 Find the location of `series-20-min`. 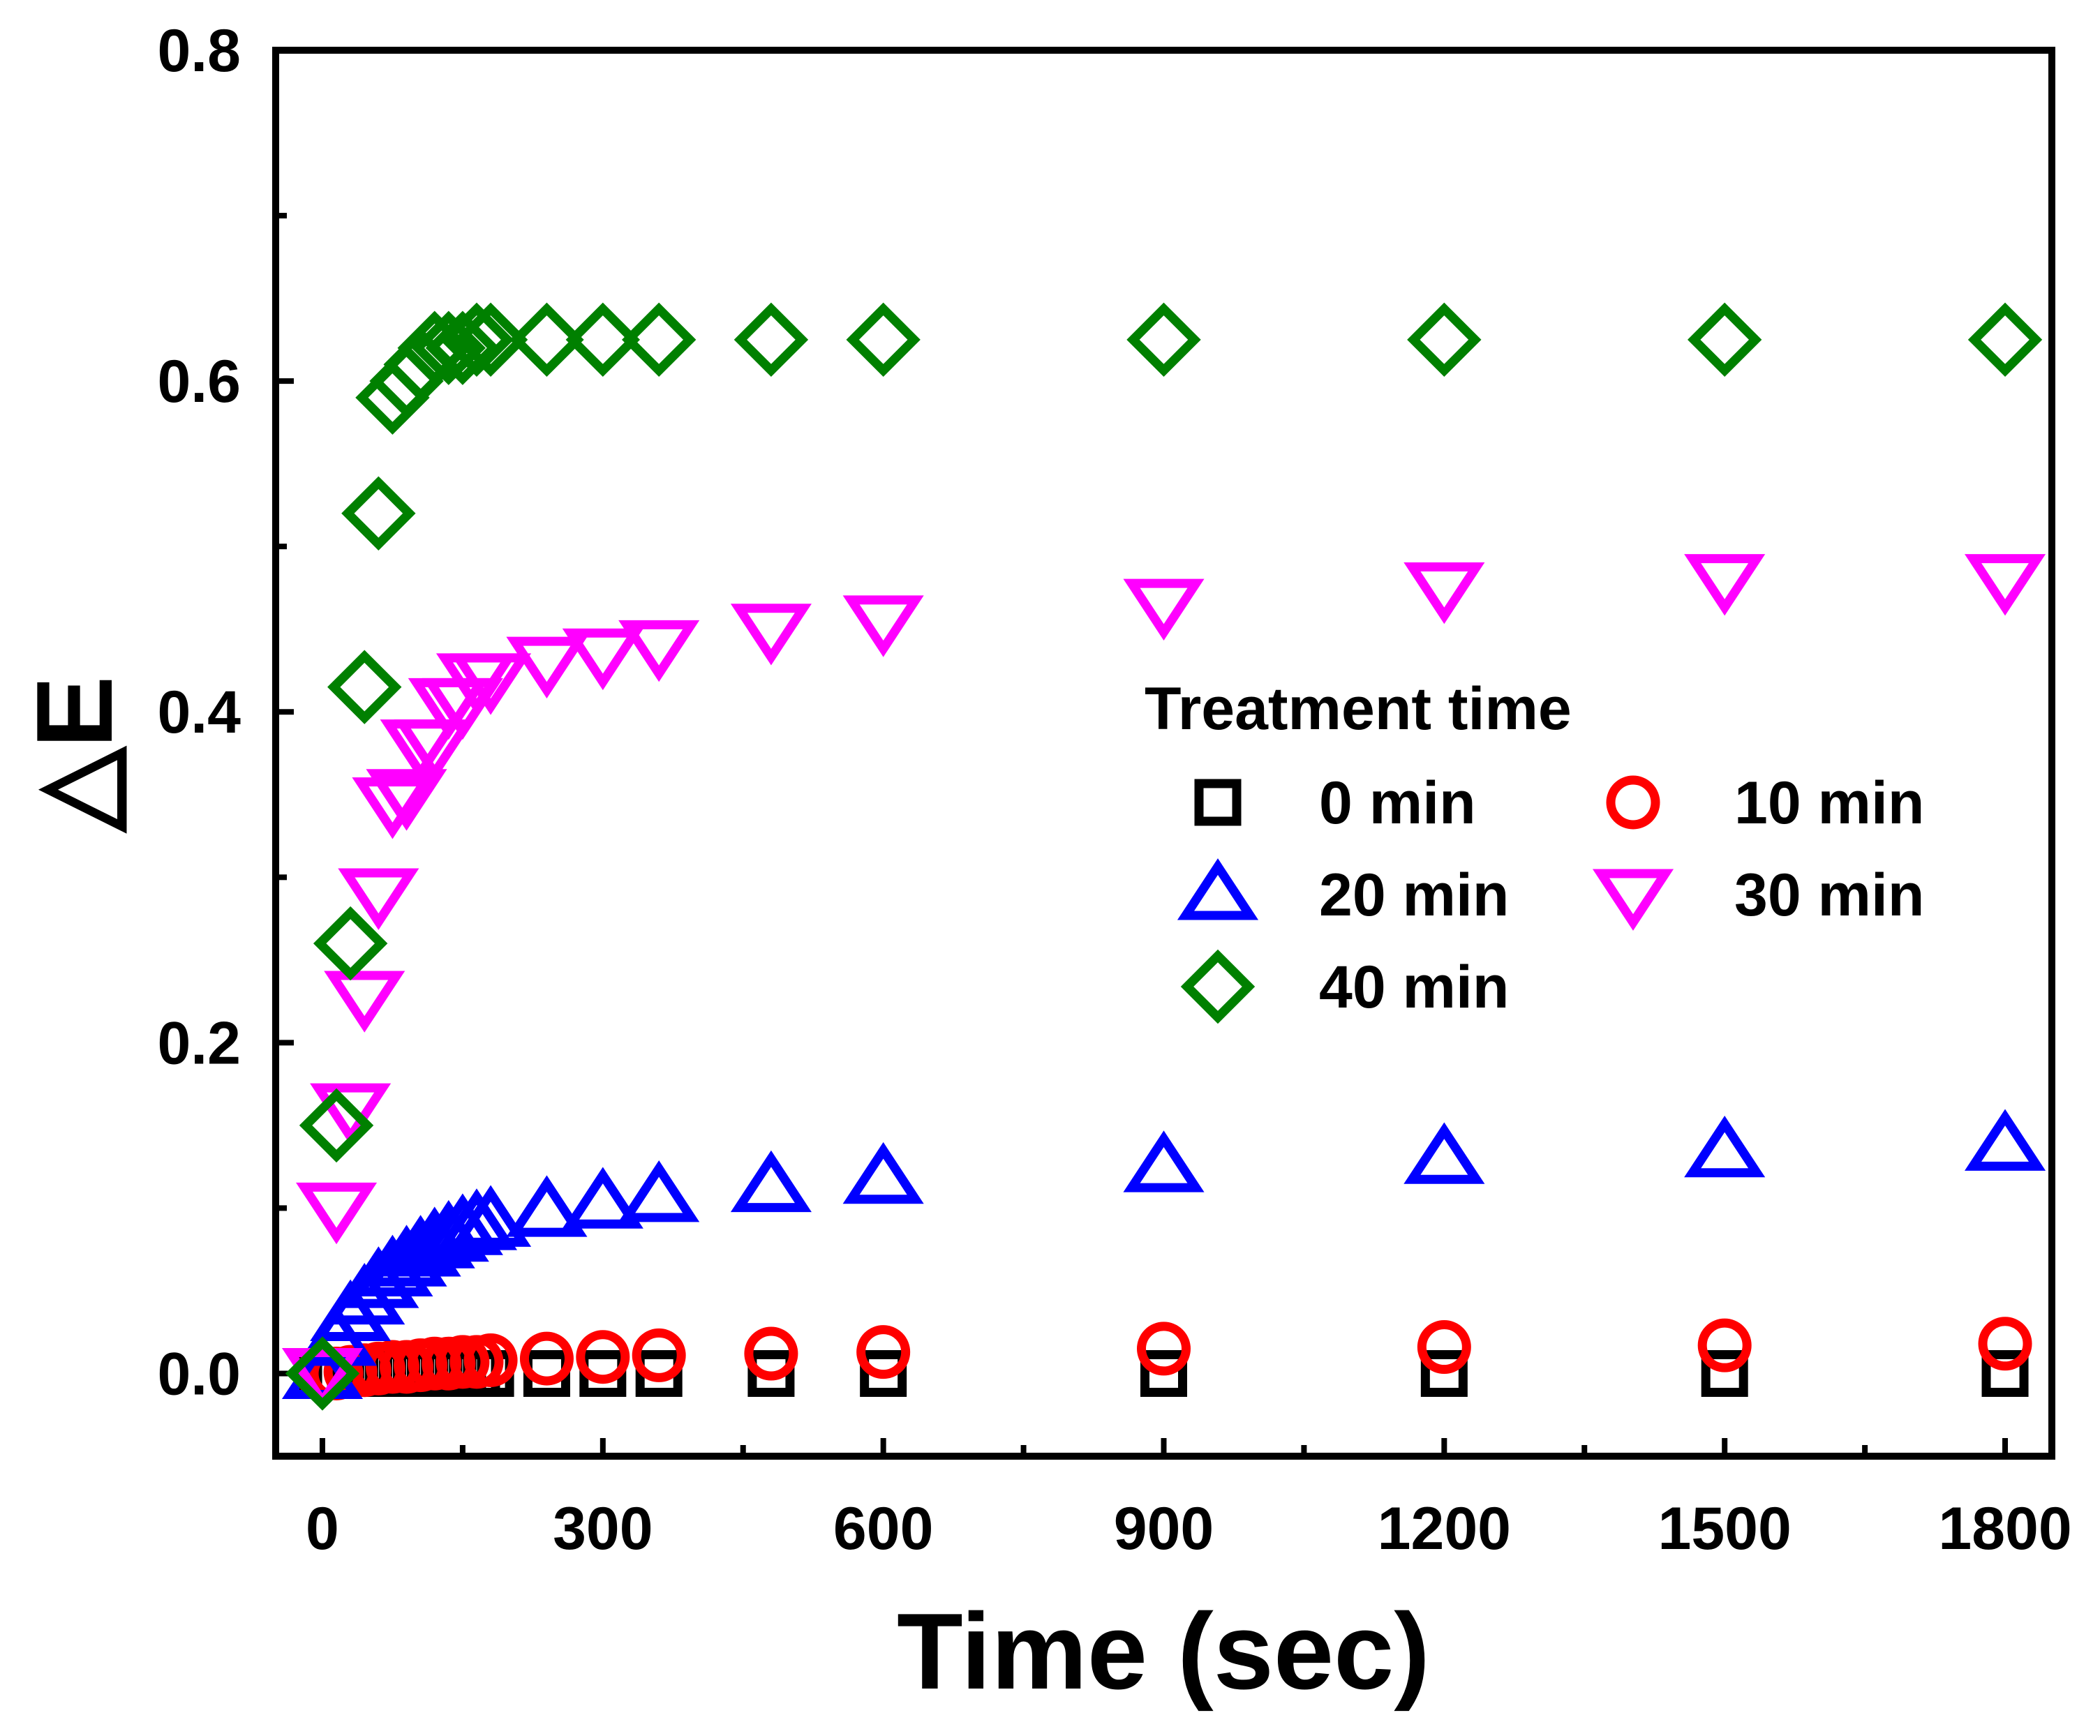

series-20-min is located at coordinates (1163, 1254).